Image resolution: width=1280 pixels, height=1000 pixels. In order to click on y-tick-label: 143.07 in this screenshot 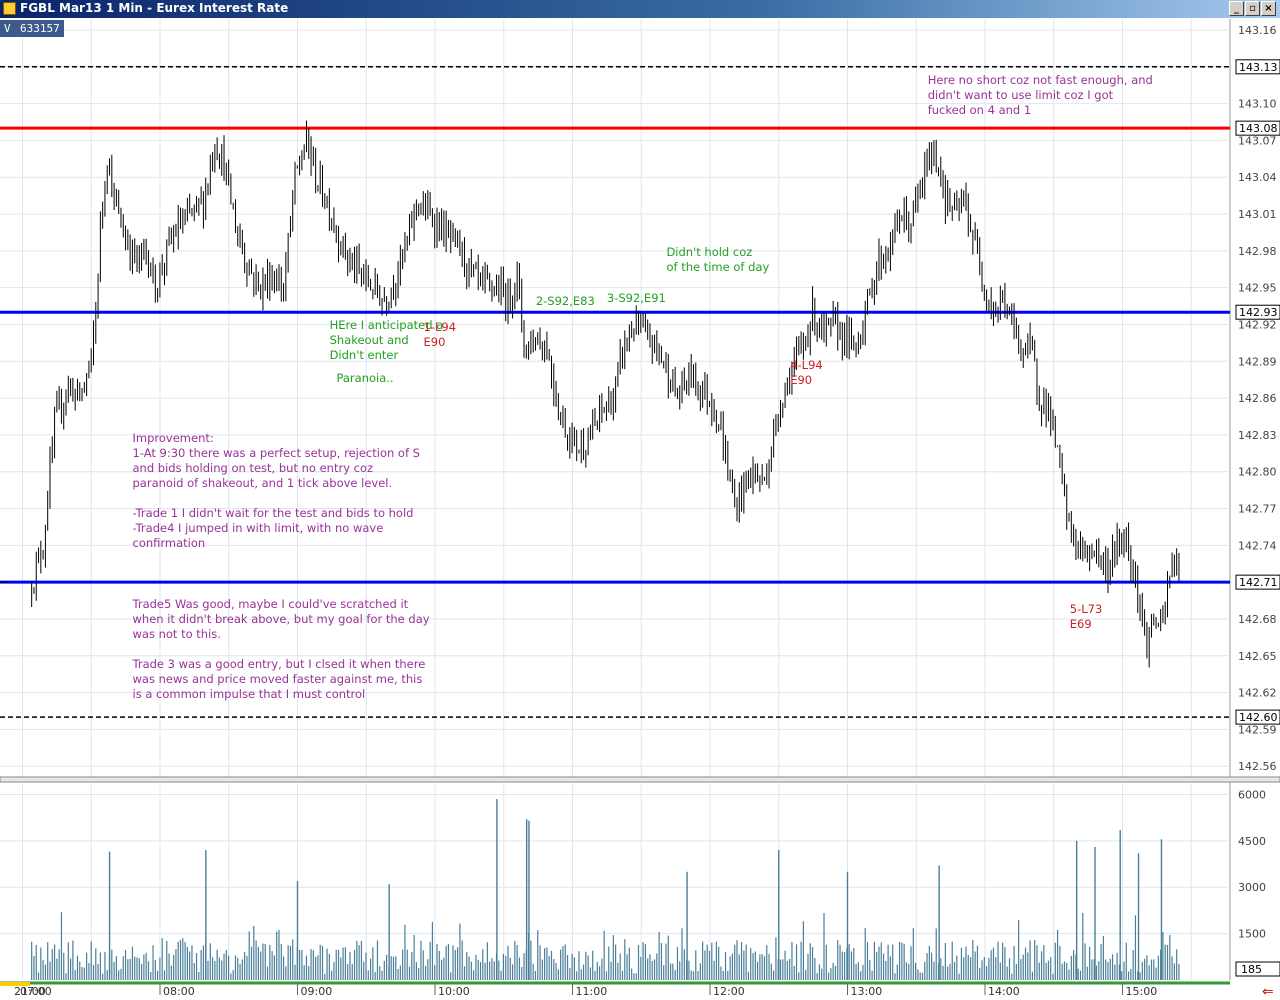, I will do `click(1257, 140)`.